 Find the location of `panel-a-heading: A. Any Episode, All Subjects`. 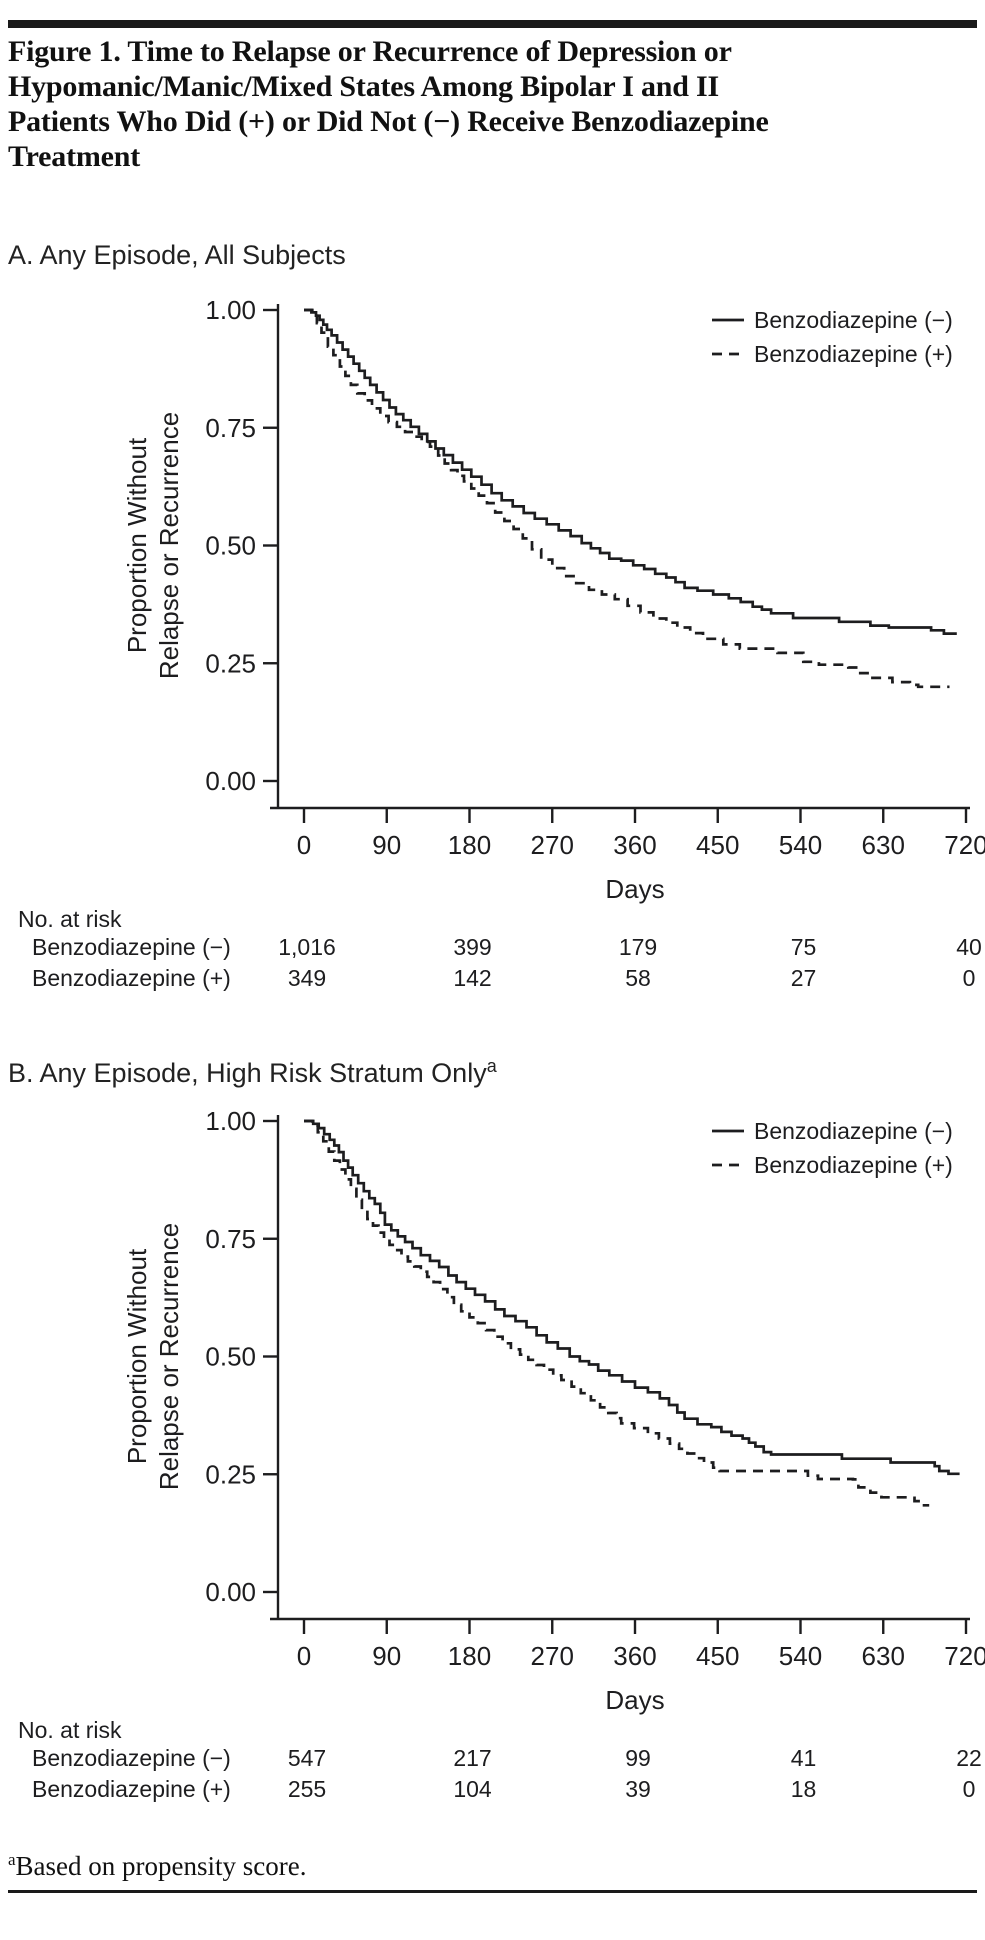

panel-a-heading: A. Any Episode, All Subjects is located at coordinates (177, 254).